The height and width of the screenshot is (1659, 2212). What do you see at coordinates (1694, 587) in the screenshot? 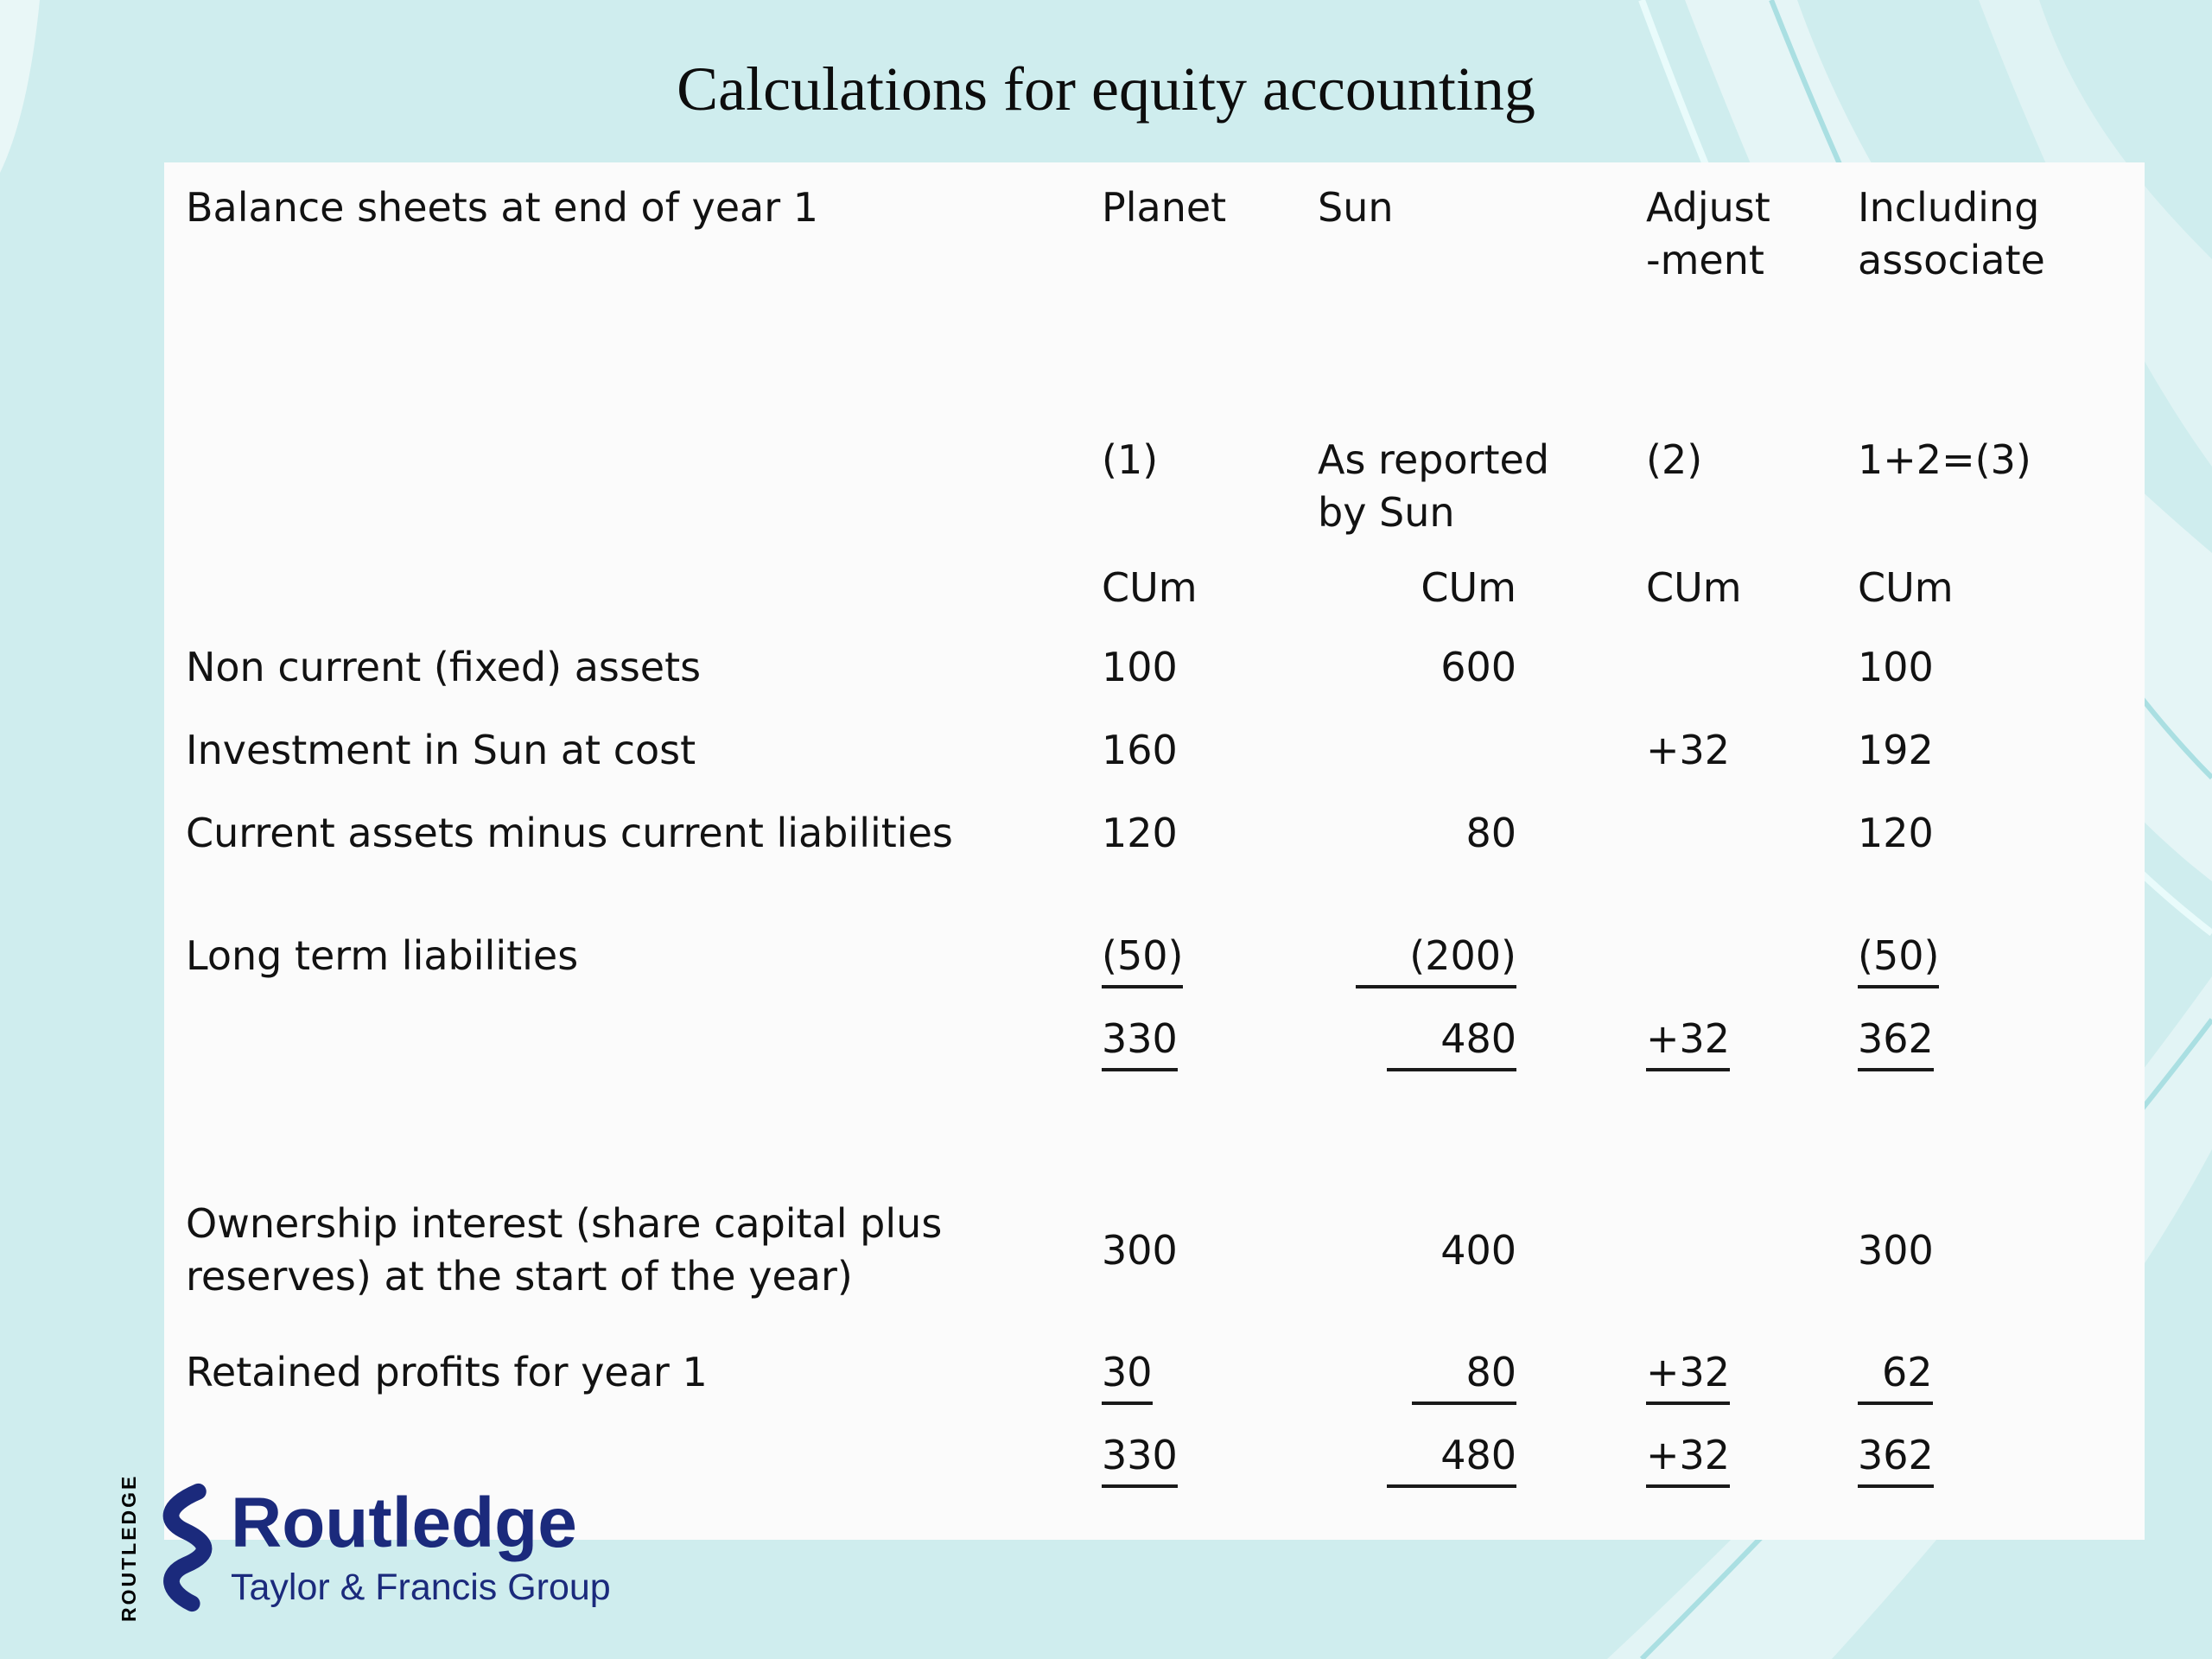
I see `unit-adjustment: CUm` at bounding box center [1694, 587].